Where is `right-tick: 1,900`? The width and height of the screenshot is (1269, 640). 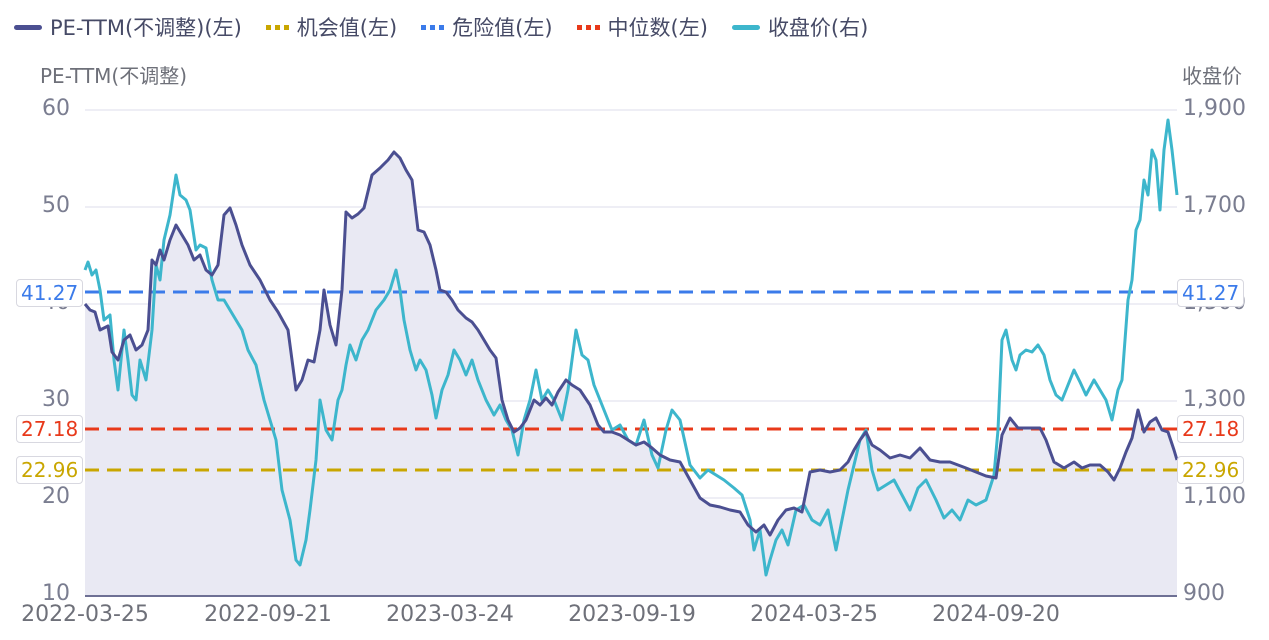 right-tick: 1,900 is located at coordinates (1214, 108).